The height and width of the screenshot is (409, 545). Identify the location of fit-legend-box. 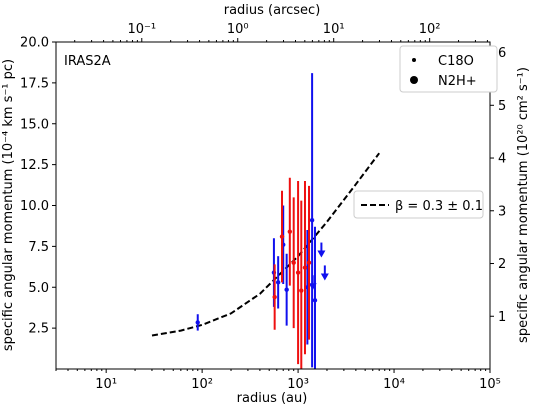
(418, 204).